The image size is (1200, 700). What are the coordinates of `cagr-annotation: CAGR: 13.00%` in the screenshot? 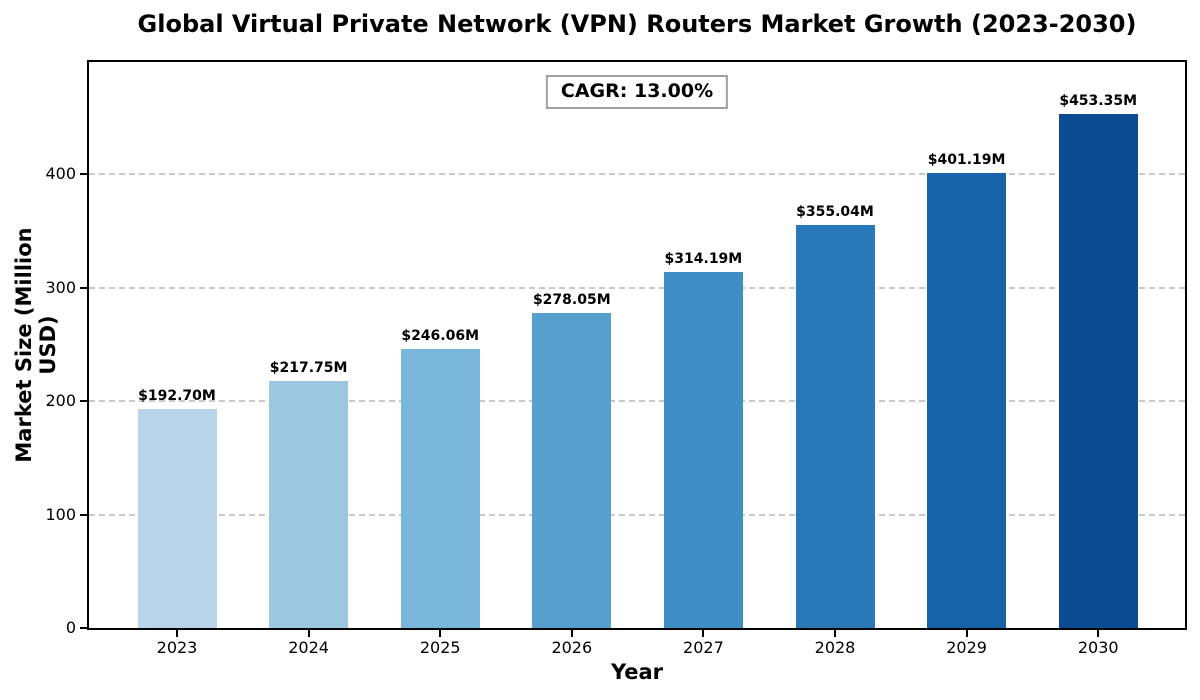 It's located at (637, 92).